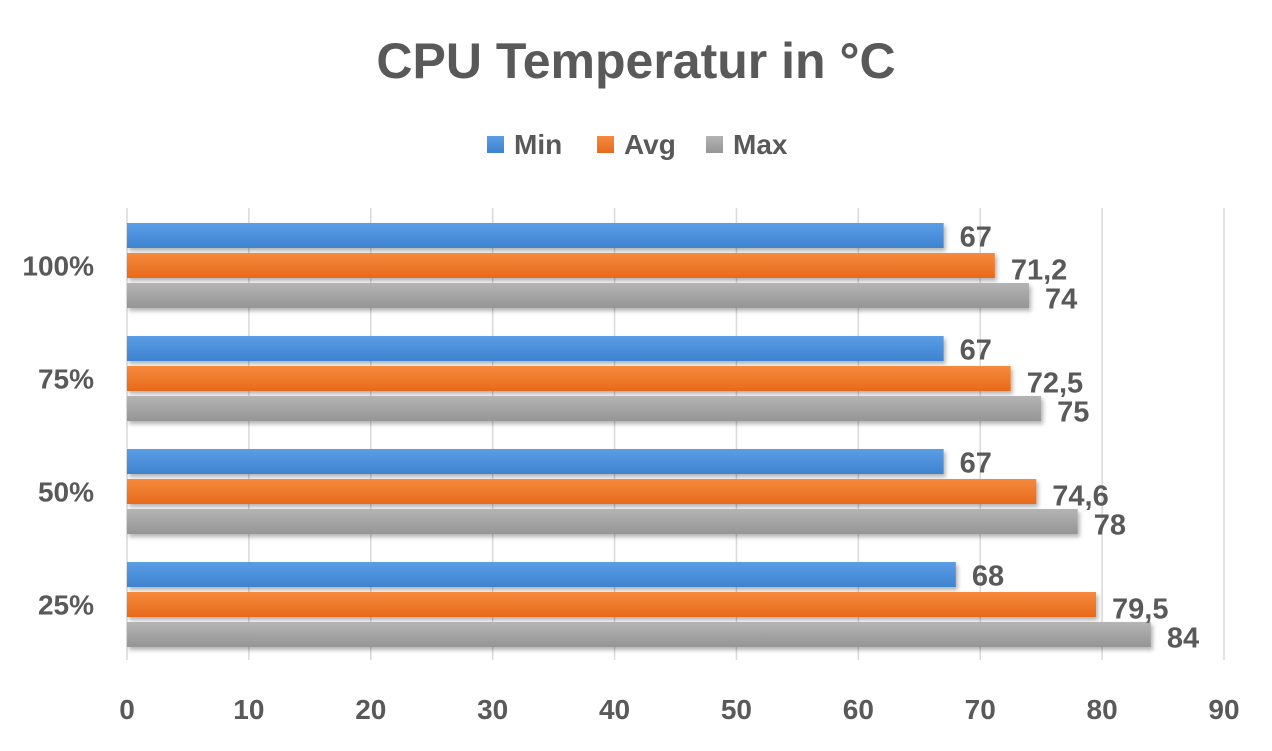 This screenshot has width=1272, height=751. What do you see at coordinates (650, 144) in the screenshot?
I see `legend-label-avg: Avg` at bounding box center [650, 144].